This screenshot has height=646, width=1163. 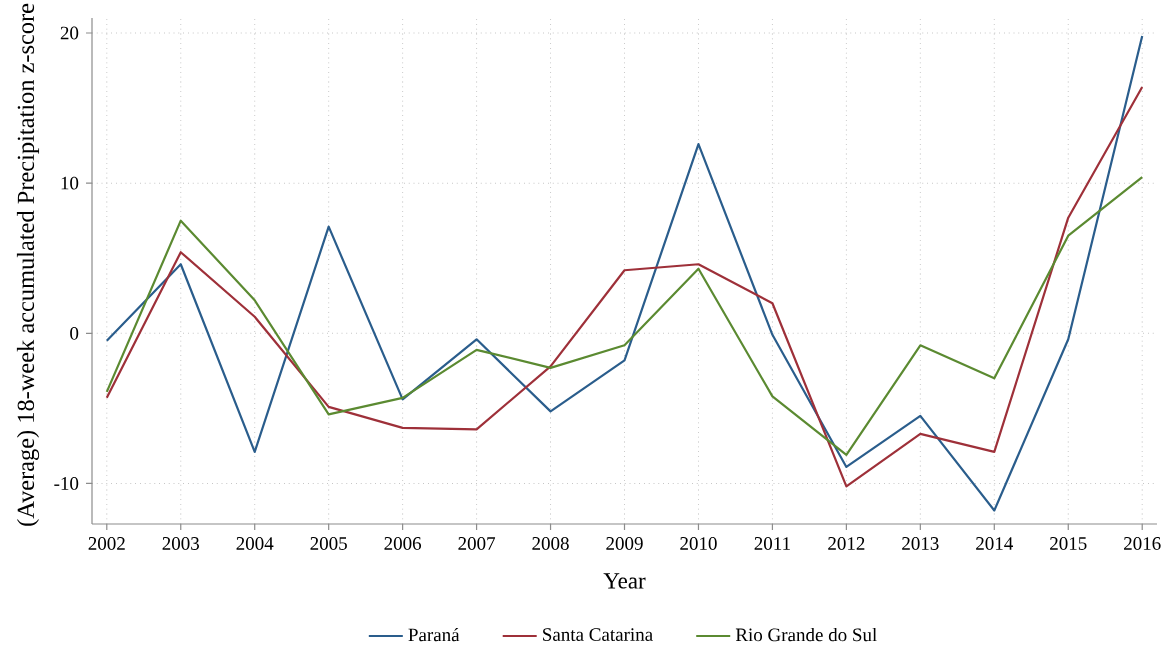 I want to click on y-tick-label: 20, so click(x=69, y=33).